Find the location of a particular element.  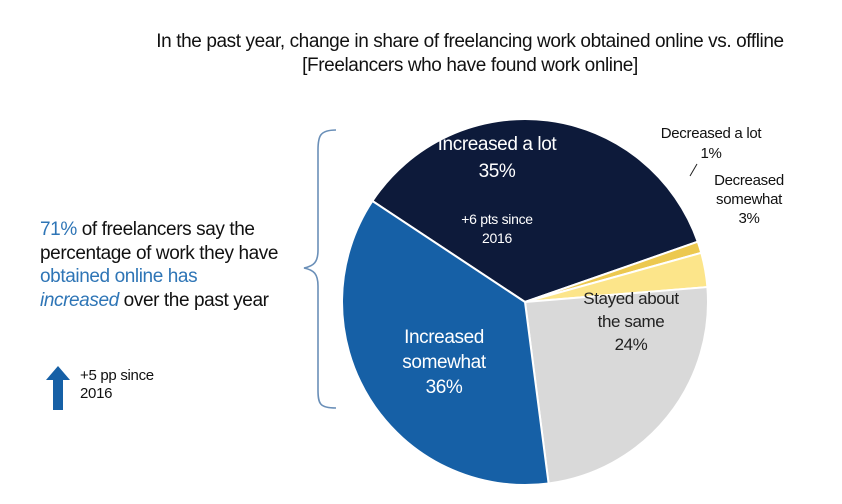

callout-obtained-online: obtained online has is located at coordinates (119, 276).